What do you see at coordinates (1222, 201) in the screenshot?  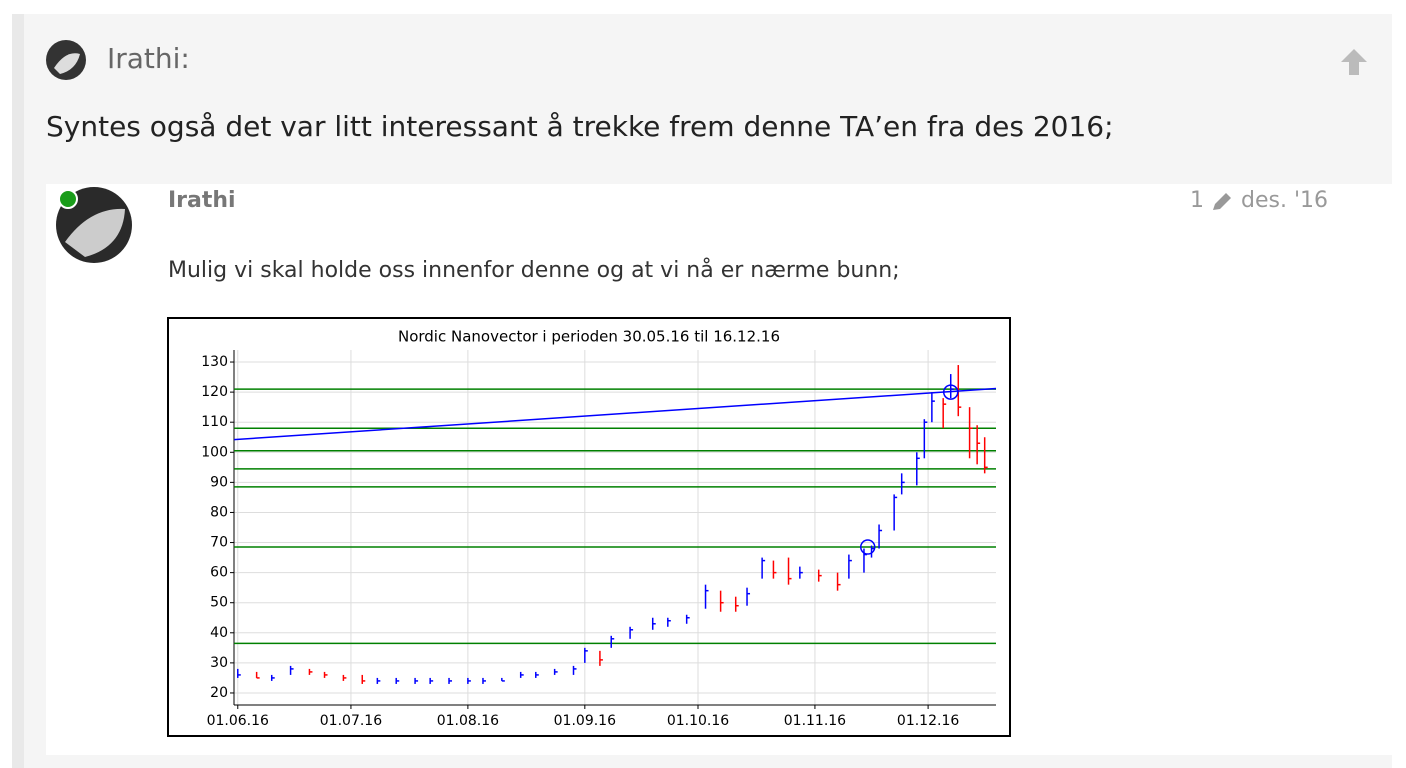 I see `pencil-icon` at bounding box center [1222, 201].